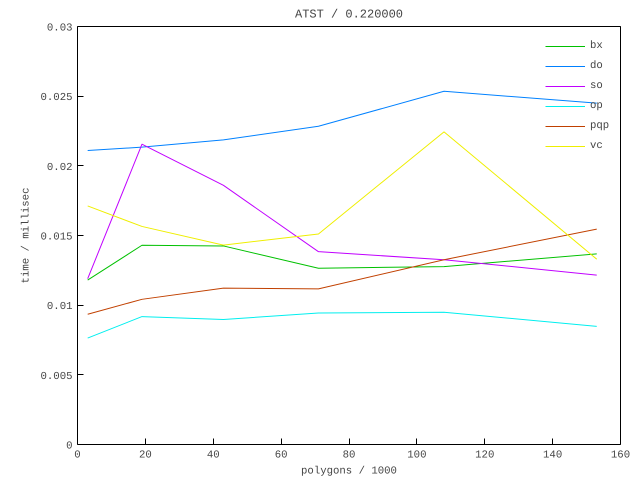 This screenshot has width=640, height=480. Describe the element at coordinates (349, 15) in the screenshot. I see `chart-title: ATST / 0.220000` at that location.